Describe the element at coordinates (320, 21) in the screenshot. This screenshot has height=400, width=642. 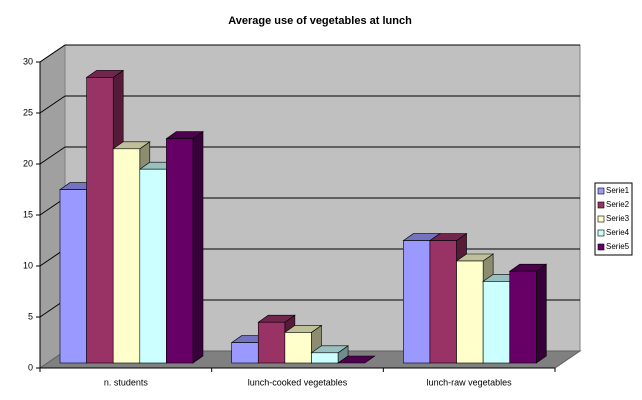
I see `chart-title: Average use of vegetables at lunch` at that location.